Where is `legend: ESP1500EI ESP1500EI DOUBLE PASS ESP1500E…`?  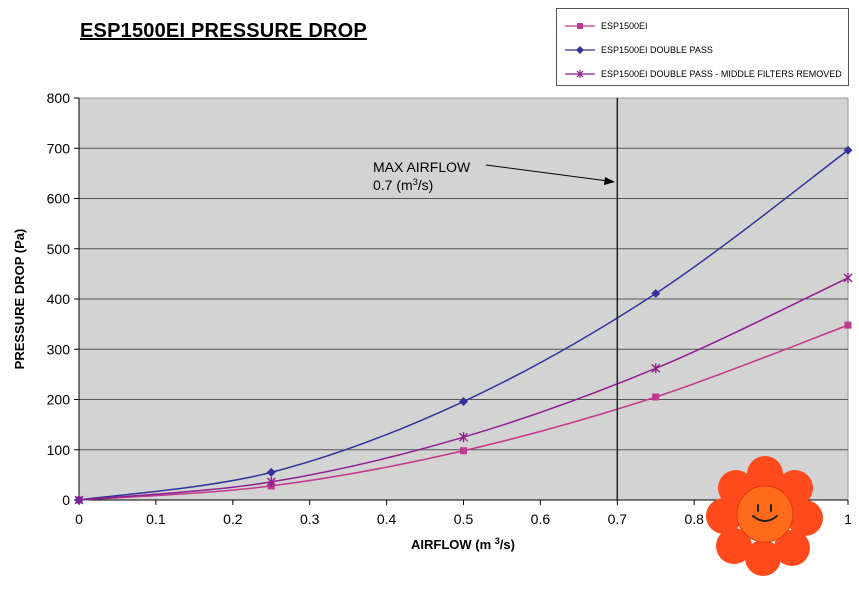
legend: ESP1500EI ESP1500EI DOUBLE PASS ESP1500E… is located at coordinates (702, 47).